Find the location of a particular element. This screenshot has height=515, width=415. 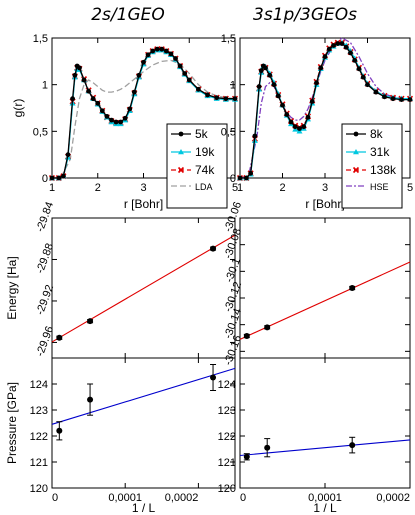

gr_right-xtick-label: 2 is located at coordinates (282, 188).